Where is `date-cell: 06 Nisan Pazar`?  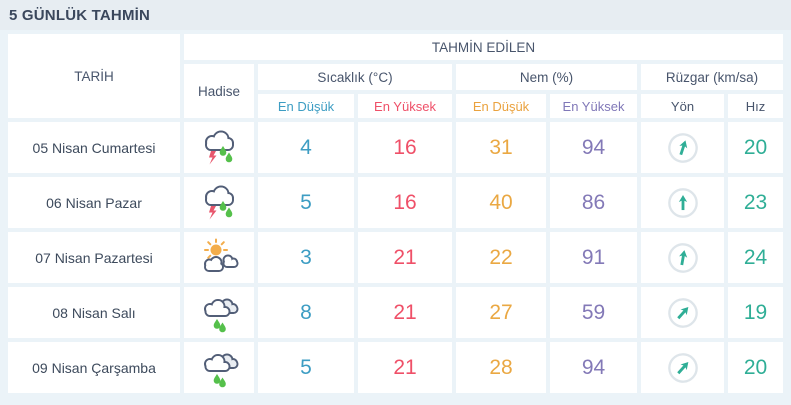 date-cell: 06 Nisan Pazar is located at coordinates (94, 202).